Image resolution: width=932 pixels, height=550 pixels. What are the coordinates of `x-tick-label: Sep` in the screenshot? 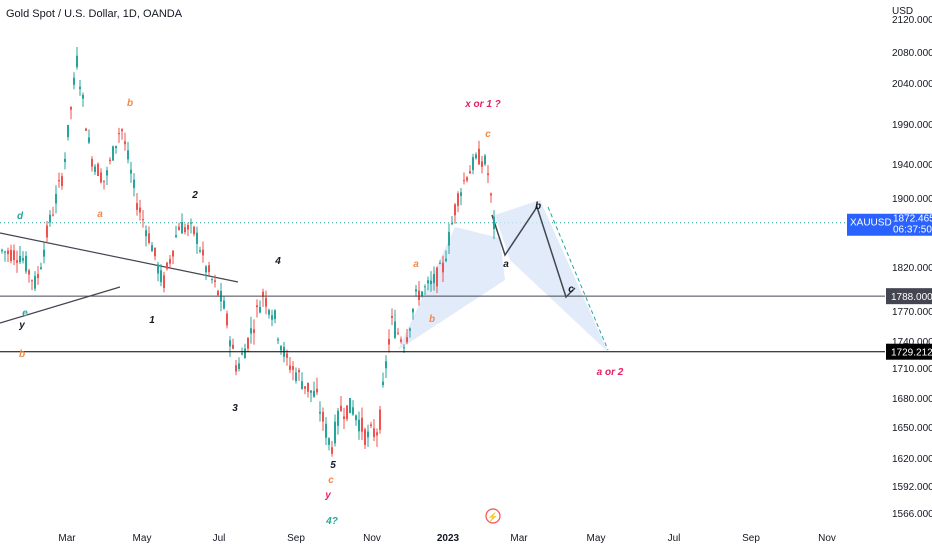 It's located at (751, 538).